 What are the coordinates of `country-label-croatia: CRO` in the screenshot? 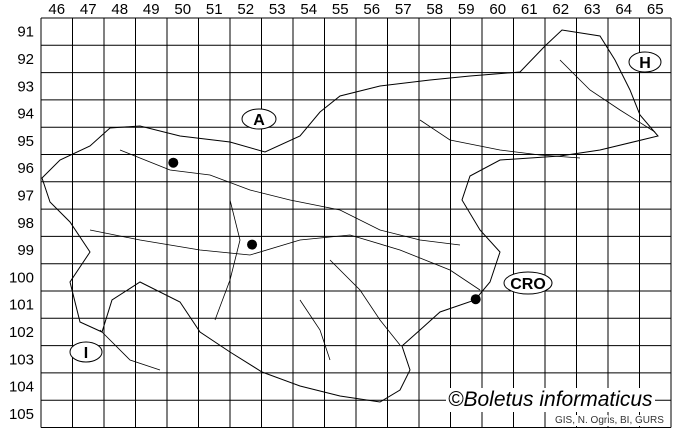 It's located at (528, 283).